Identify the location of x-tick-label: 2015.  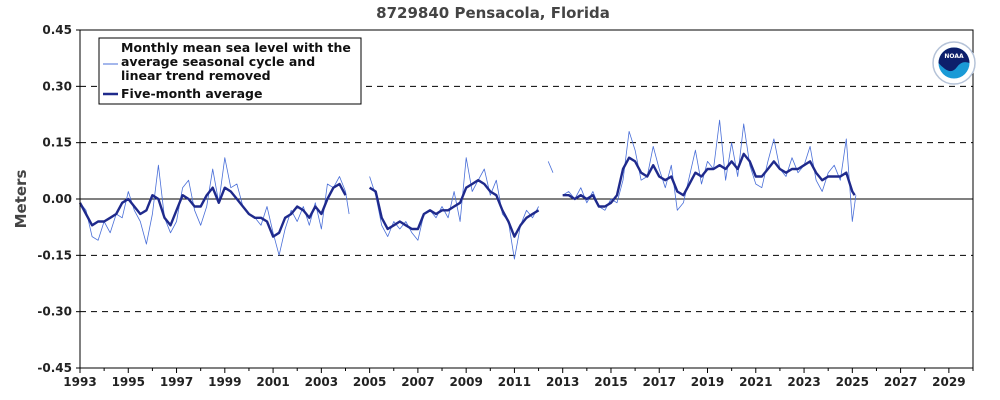
(610, 382).